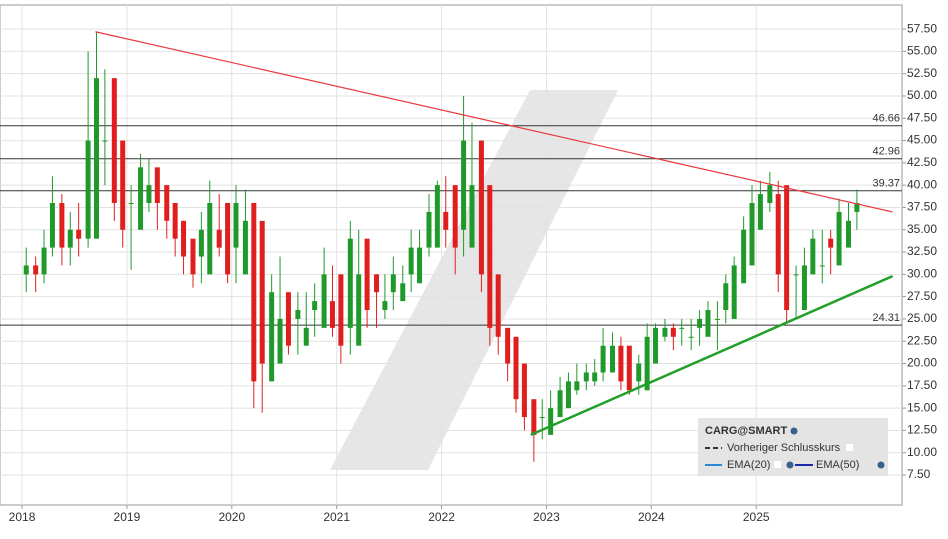 The height and width of the screenshot is (539, 948). What do you see at coordinates (922, 340) in the screenshot?
I see `y-tick-label: 22.50` at bounding box center [922, 340].